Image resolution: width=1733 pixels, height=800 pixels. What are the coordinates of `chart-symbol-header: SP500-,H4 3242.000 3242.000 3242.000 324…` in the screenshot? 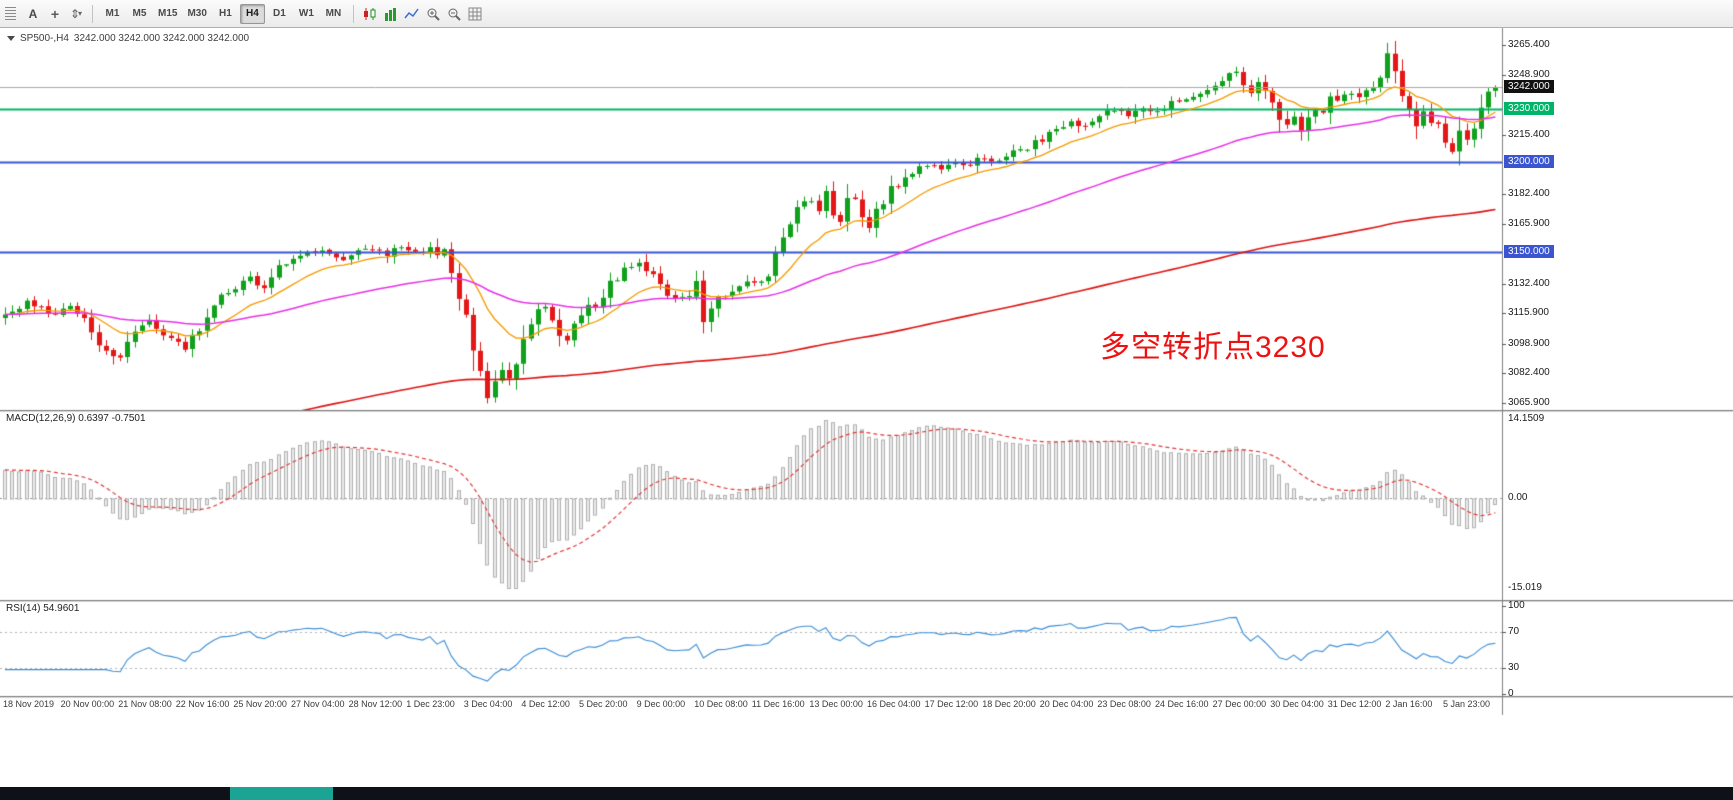 It's located at (128, 38).